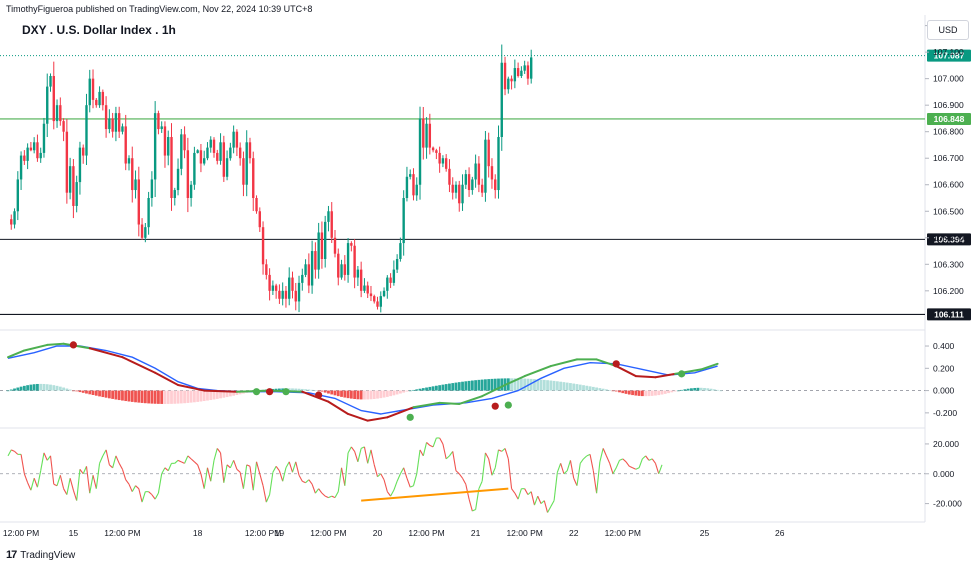 This screenshot has height=566, width=975. What do you see at coordinates (945, 413) in the screenshot?
I see `macd-tick-label: -0.200` at bounding box center [945, 413].